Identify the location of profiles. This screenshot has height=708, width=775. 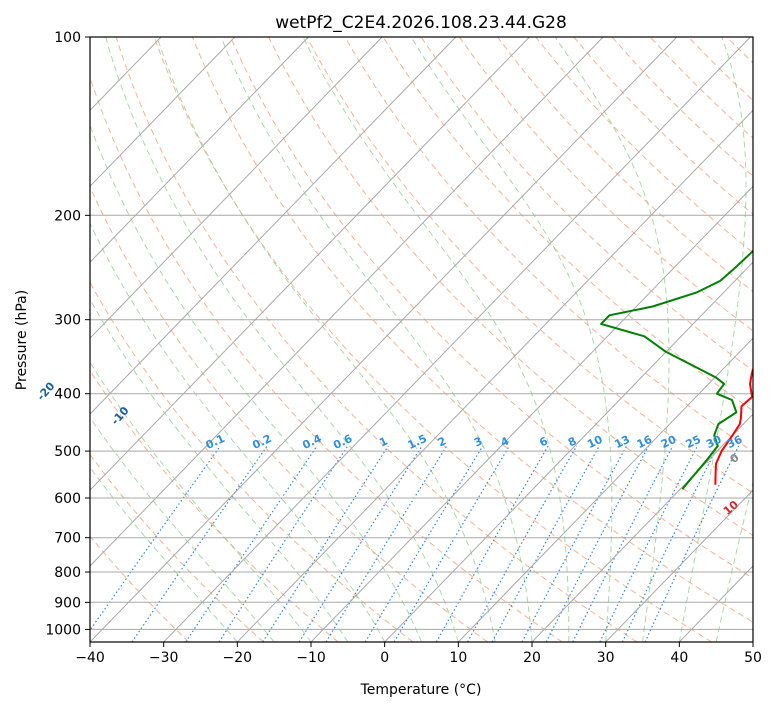
(676, 369).